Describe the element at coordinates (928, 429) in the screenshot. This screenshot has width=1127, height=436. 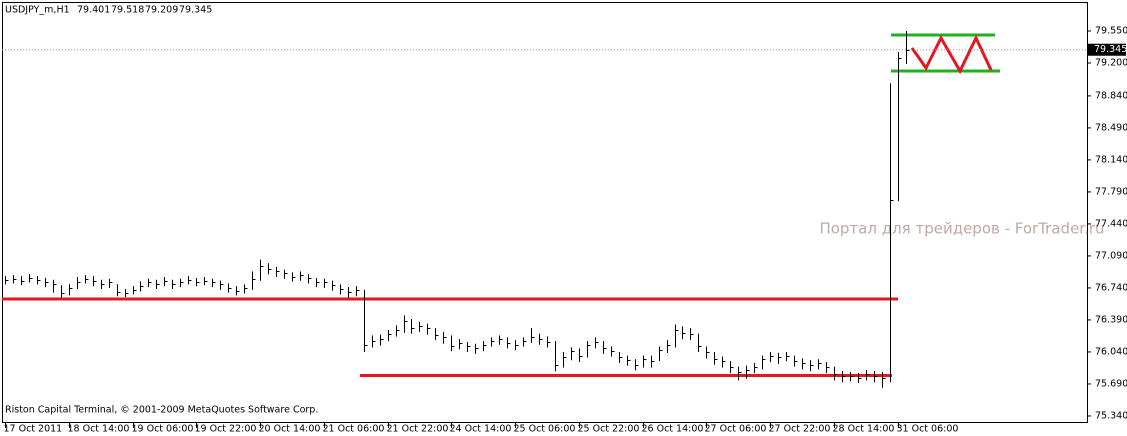
I see `x-tick-label: 31 Oct 06:00` at that location.